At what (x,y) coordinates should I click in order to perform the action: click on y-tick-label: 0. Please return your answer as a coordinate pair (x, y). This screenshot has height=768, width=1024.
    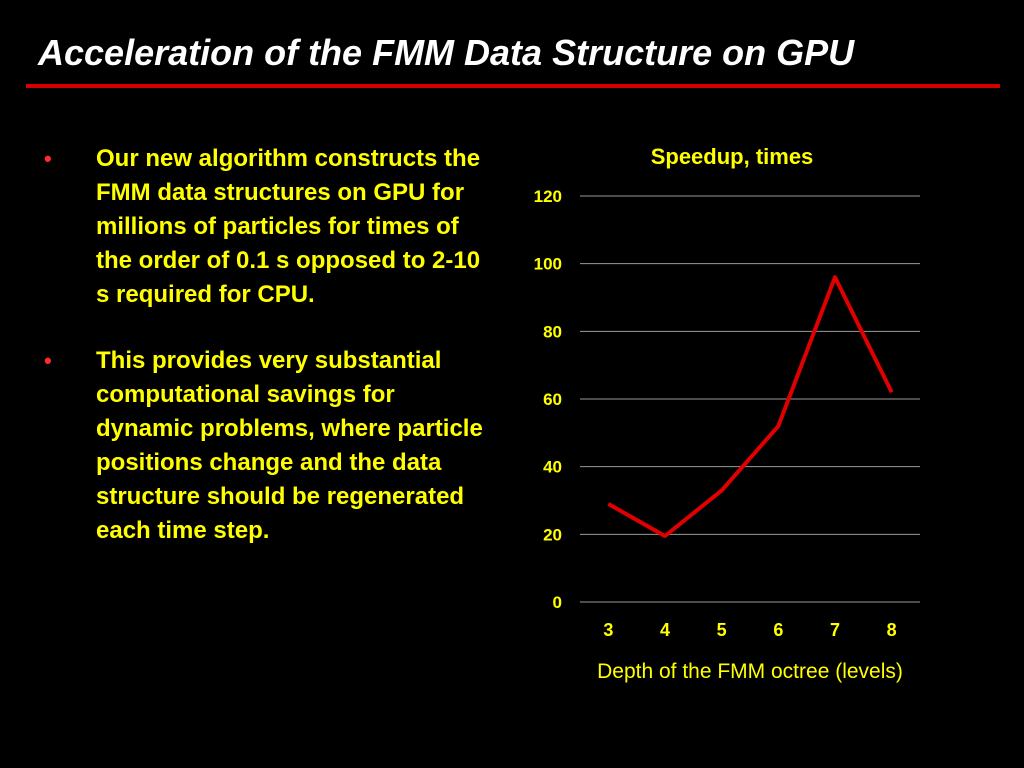
    Looking at the image, I should click on (557, 602).